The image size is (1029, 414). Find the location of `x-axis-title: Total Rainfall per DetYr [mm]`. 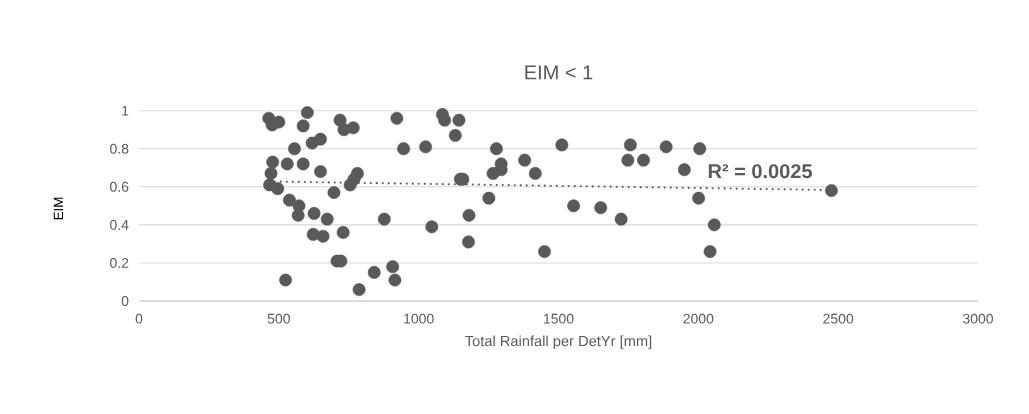

x-axis-title: Total Rainfall per DetYr [mm] is located at coordinates (558, 342).